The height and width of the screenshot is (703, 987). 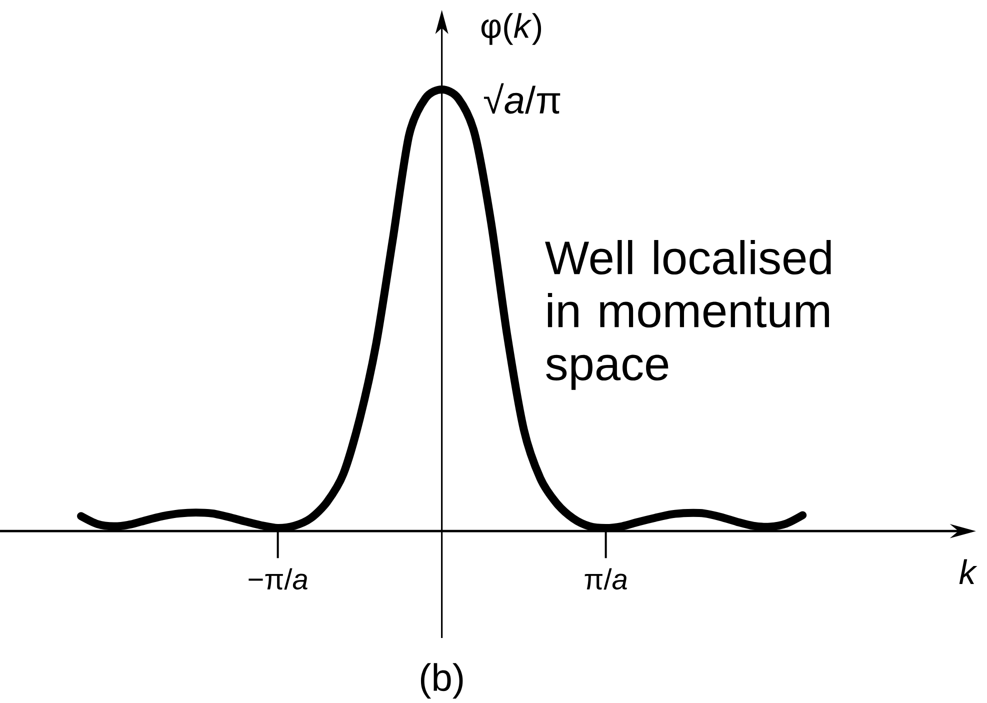 What do you see at coordinates (278, 579) in the screenshot?
I see `x-tick-label: −π/a` at bounding box center [278, 579].